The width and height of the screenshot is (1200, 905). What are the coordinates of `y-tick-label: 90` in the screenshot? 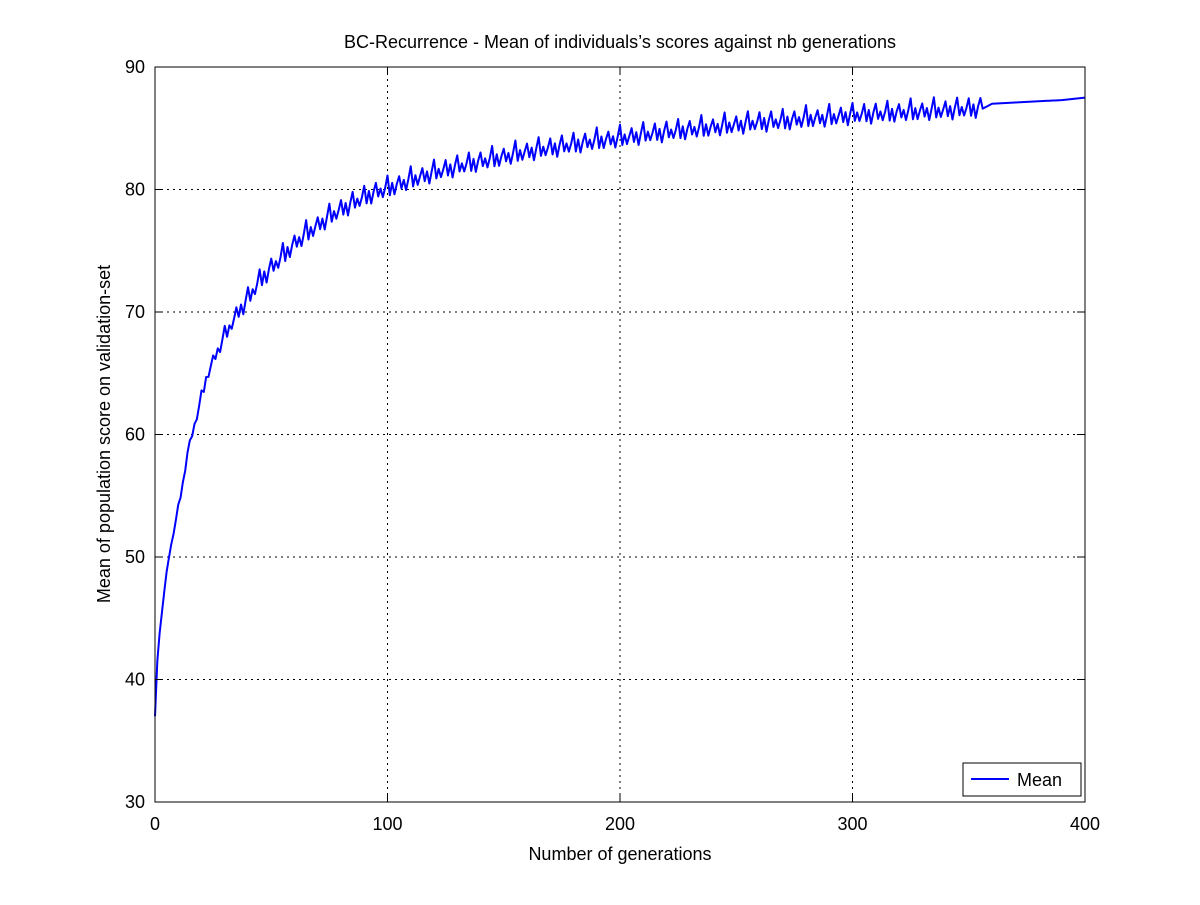 It's located at (135, 67).